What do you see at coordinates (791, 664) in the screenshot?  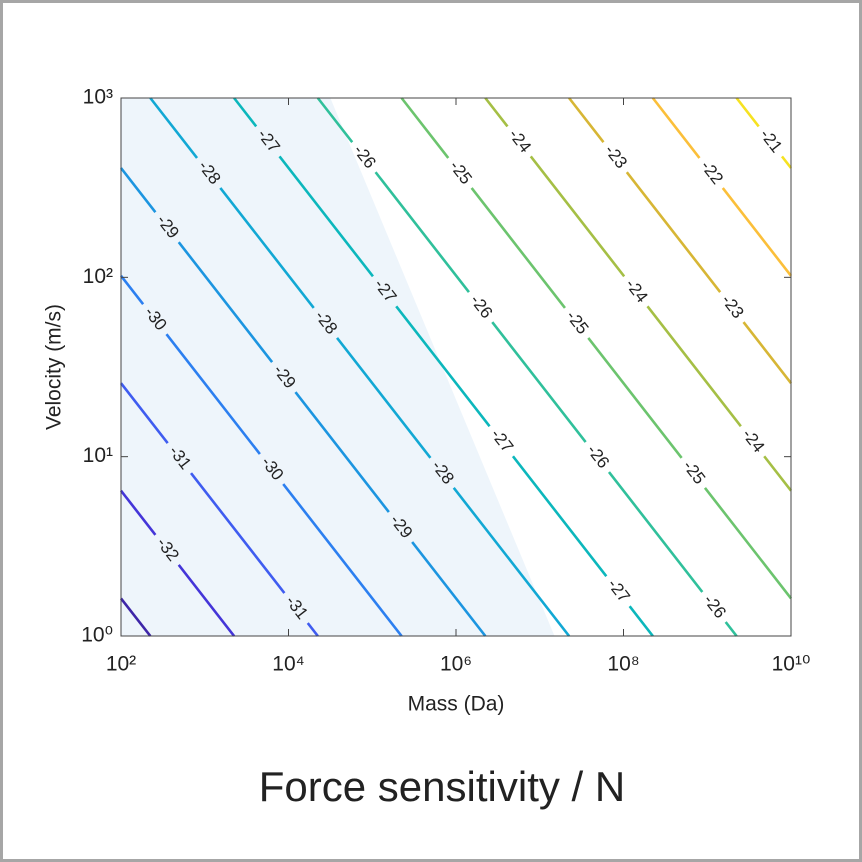 I see `x-tick-label: 10¹⁰` at bounding box center [791, 664].